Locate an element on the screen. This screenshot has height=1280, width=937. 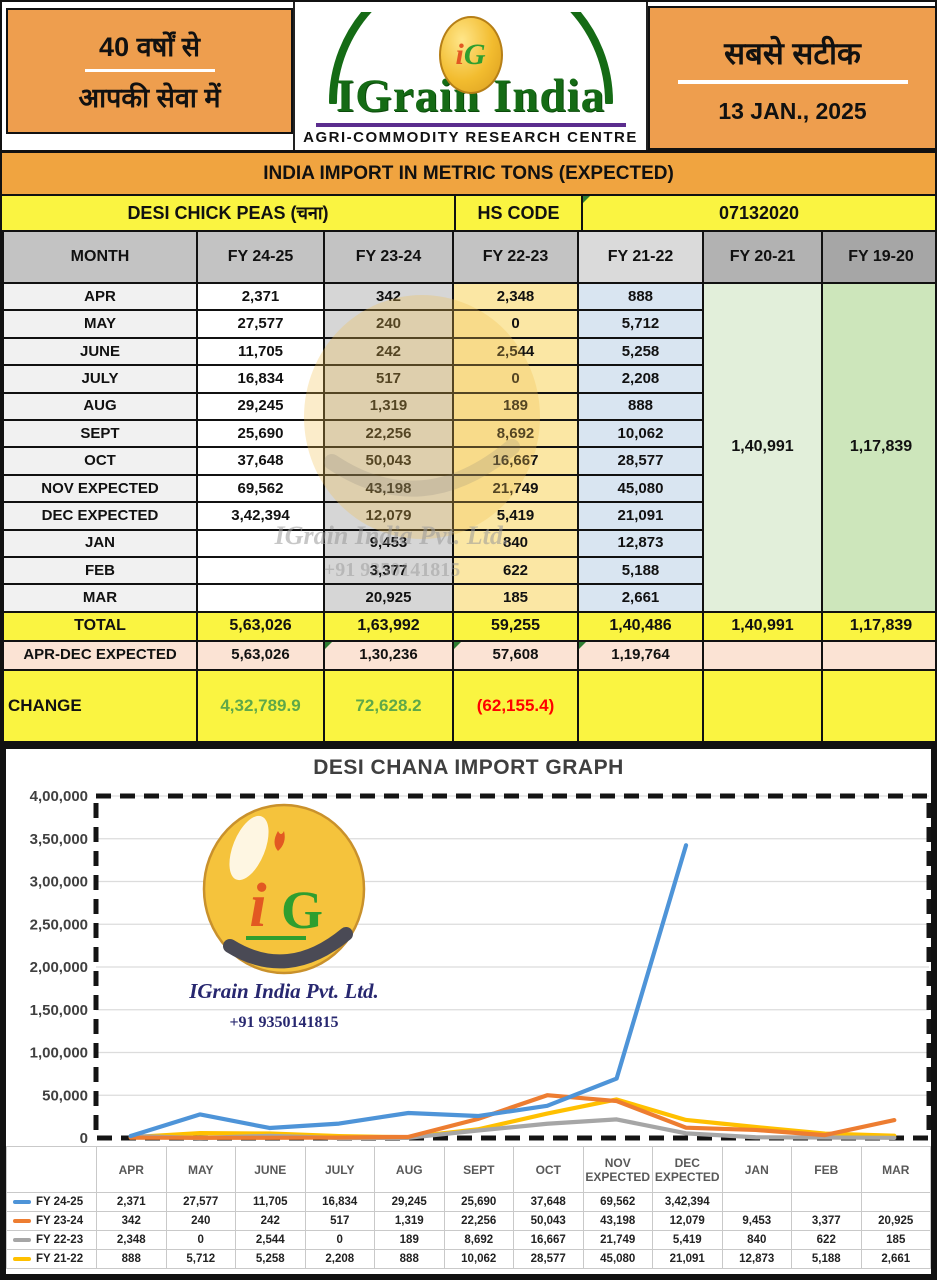
chart-table-value: 37,648 is located at coordinates (548, 1202).